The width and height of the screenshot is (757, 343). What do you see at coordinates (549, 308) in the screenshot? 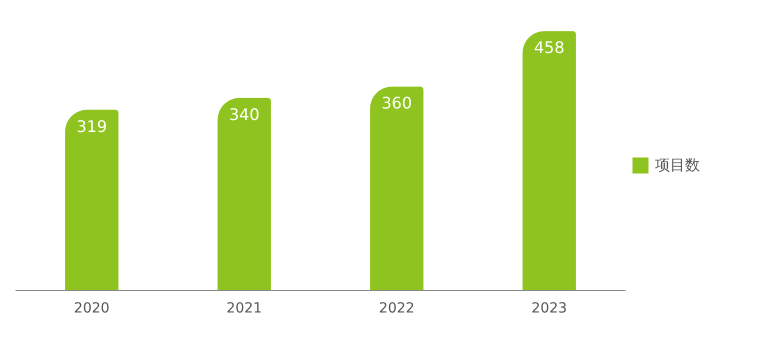
I see `x-tick-label: 2023` at bounding box center [549, 308].